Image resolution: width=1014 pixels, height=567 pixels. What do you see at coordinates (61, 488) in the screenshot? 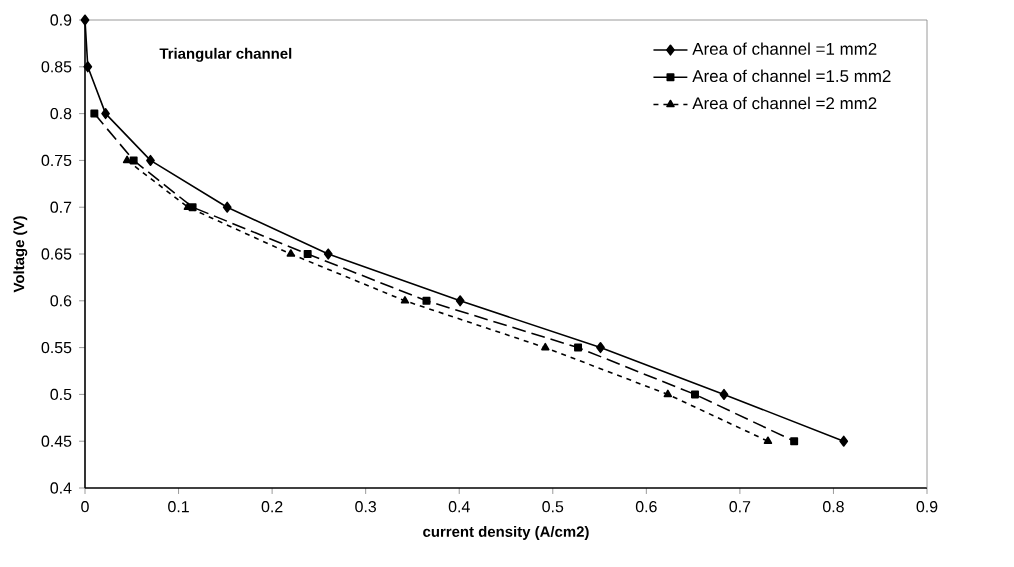
I see `y-tick-label: 0.4` at bounding box center [61, 488].